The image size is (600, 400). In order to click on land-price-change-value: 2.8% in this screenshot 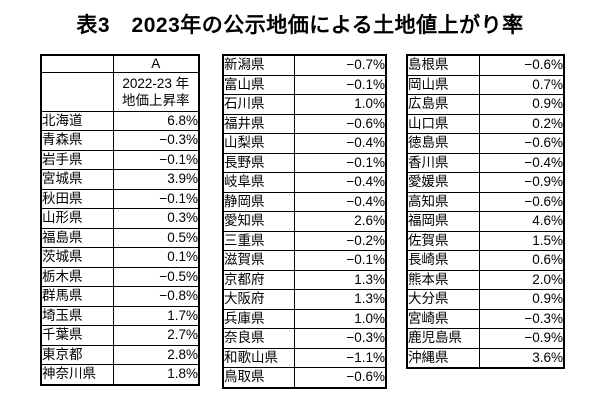, I will do `click(156, 354)`.